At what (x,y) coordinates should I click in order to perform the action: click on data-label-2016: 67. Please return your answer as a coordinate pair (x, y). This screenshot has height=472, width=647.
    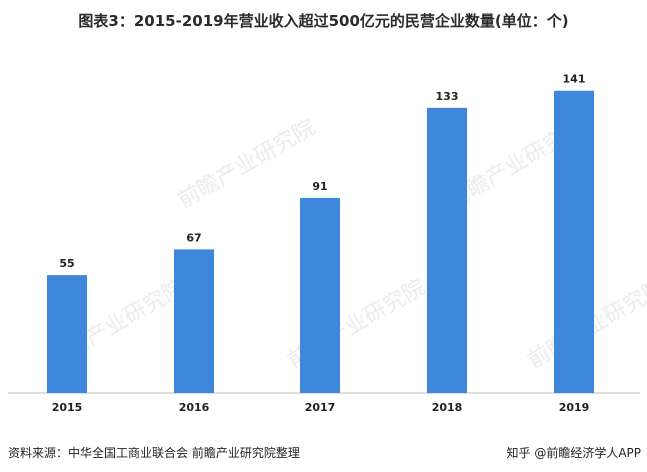
    Looking at the image, I should click on (193, 237).